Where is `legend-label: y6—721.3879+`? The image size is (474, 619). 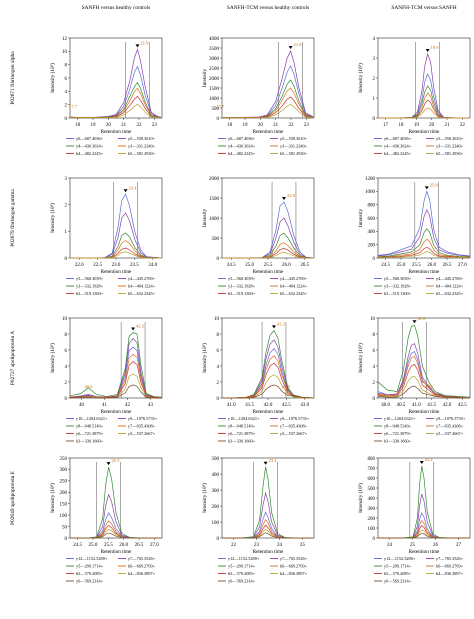 legend-label: y6—721.3879+ is located at coordinates (242, 433).